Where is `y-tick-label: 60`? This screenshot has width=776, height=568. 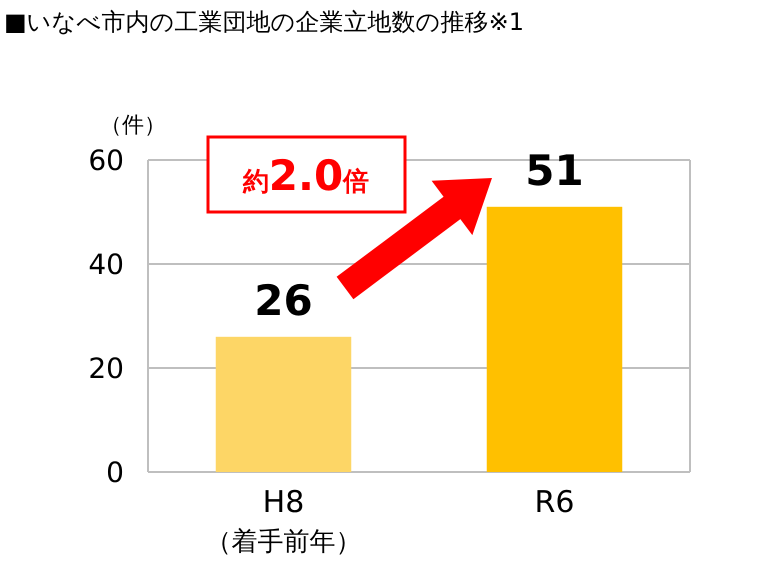 y-tick-label: 60 is located at coordinates (106, 160).